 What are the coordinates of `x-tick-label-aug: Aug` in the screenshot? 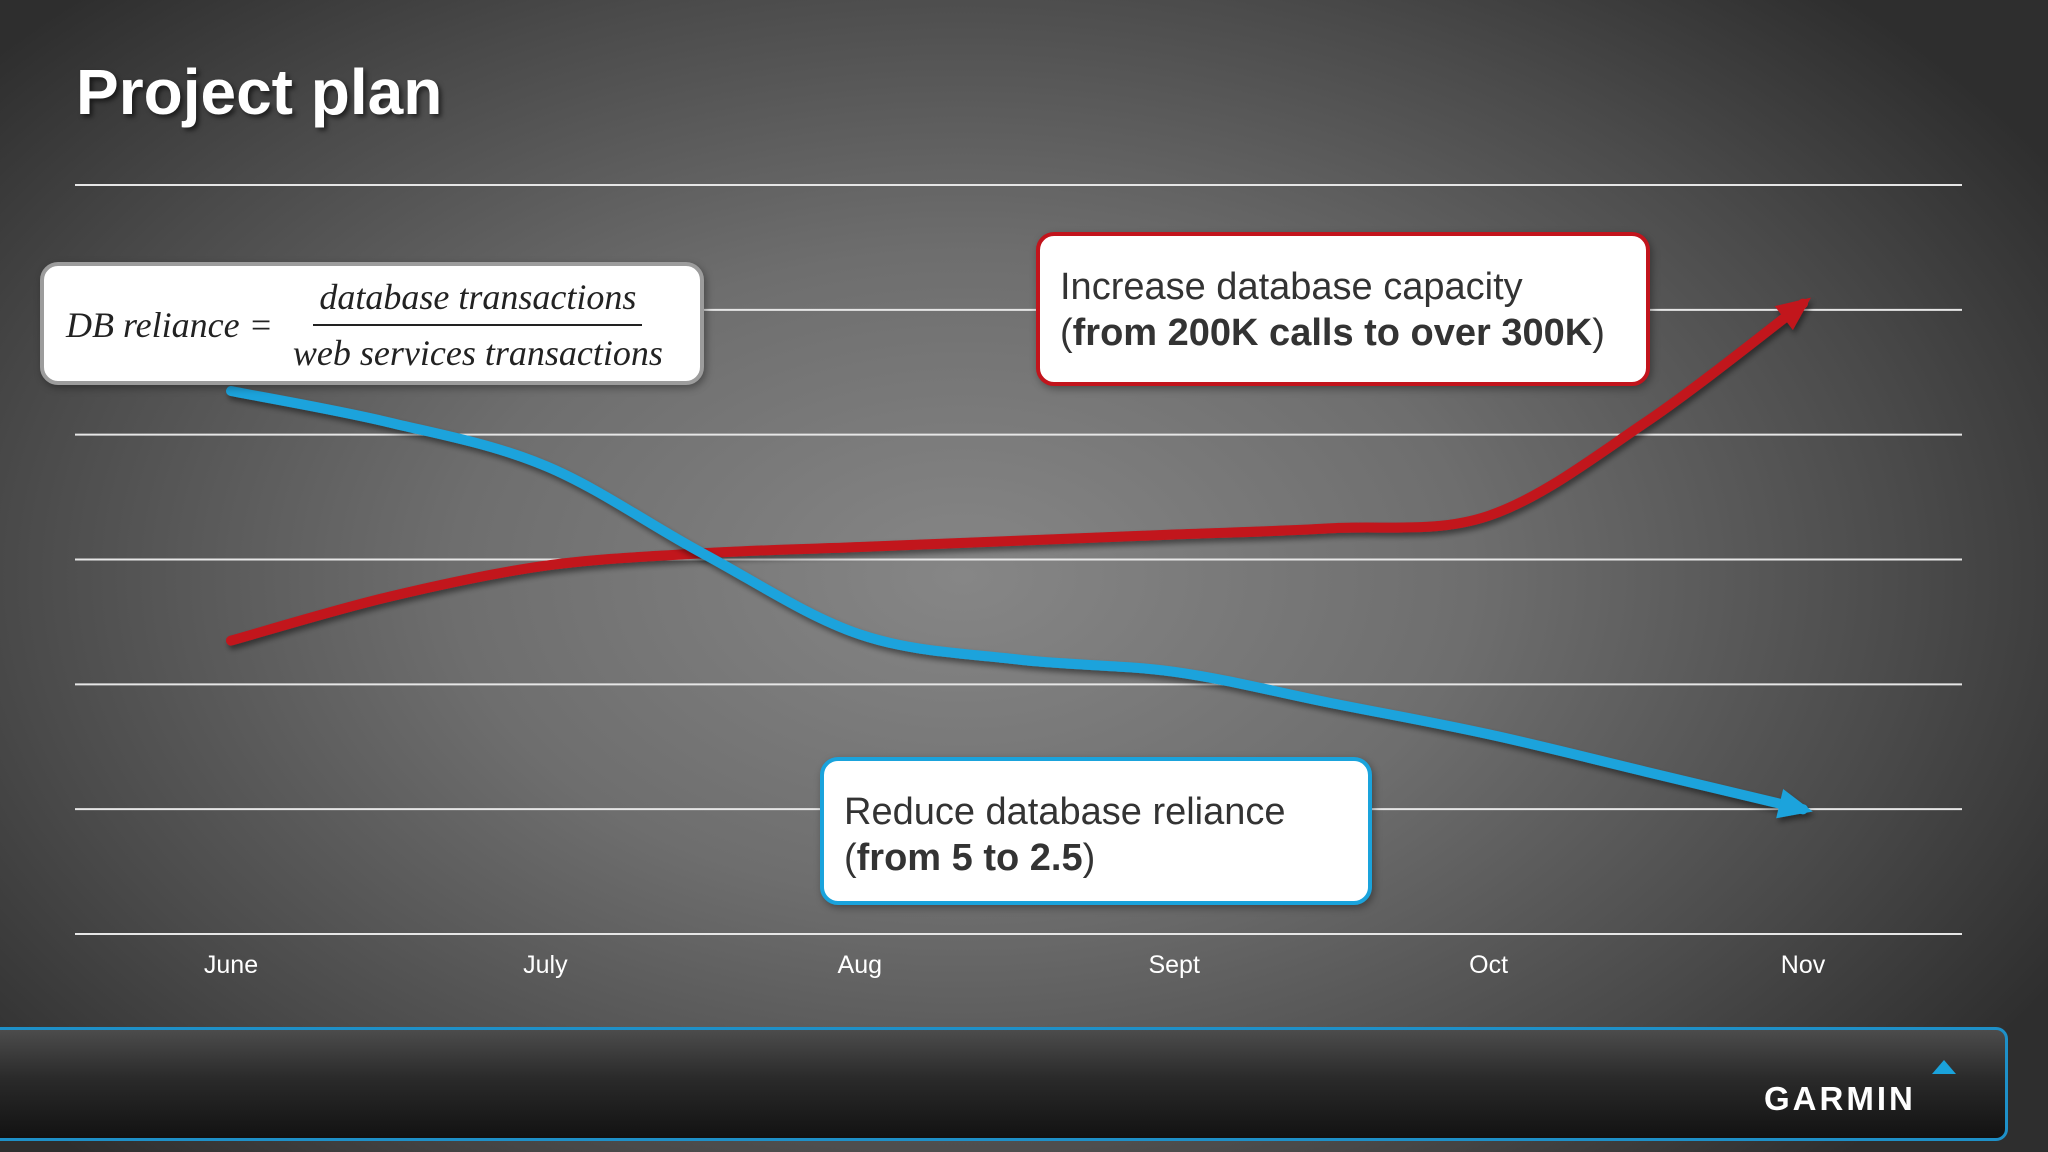 It's located at (860, 965).